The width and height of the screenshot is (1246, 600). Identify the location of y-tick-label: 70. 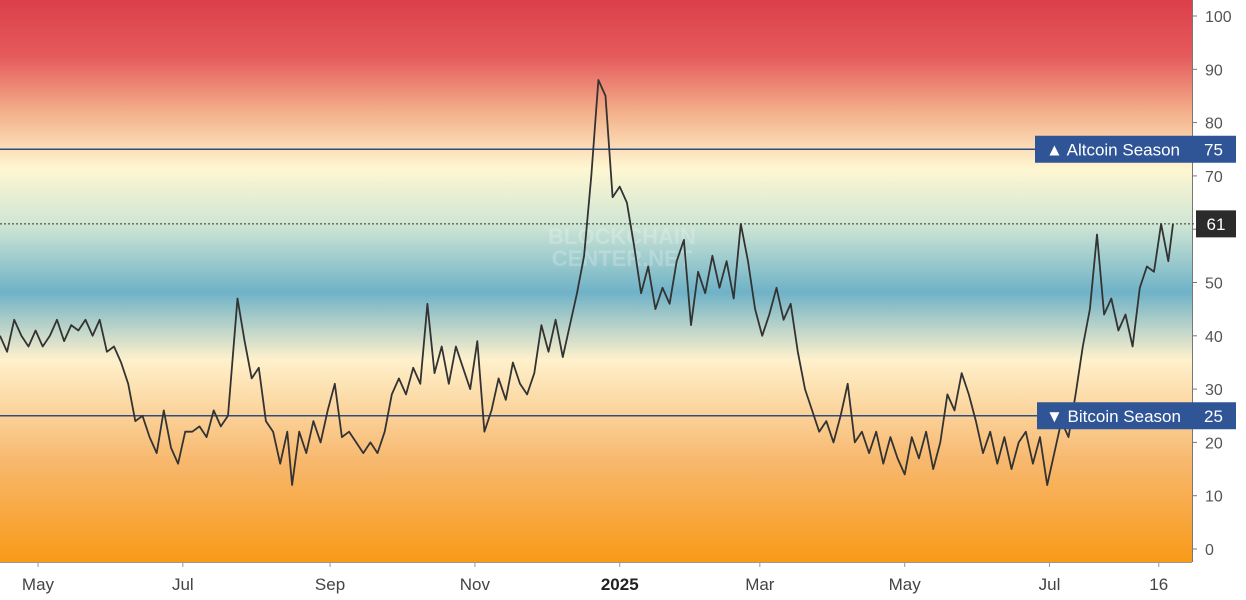
(1214, 177).